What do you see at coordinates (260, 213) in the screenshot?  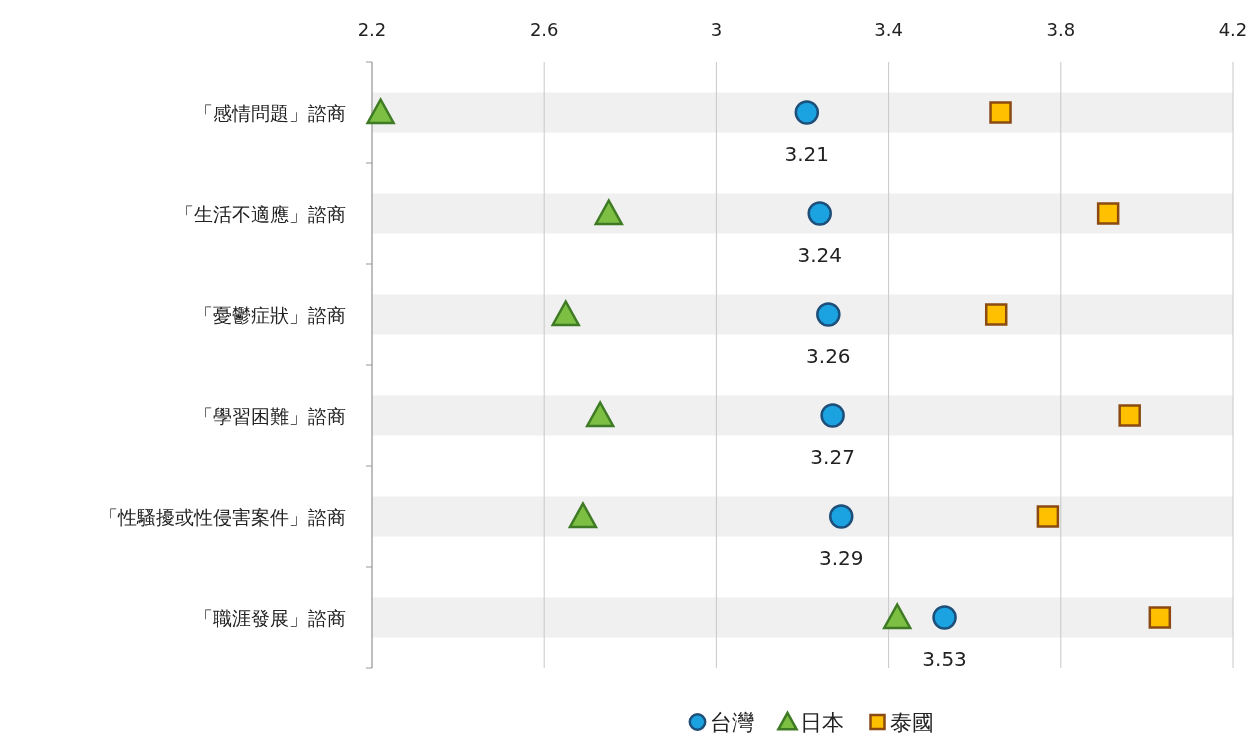 I see `y-tick-label: 「生活不適應」諮商` at bounding box center [260, 213].